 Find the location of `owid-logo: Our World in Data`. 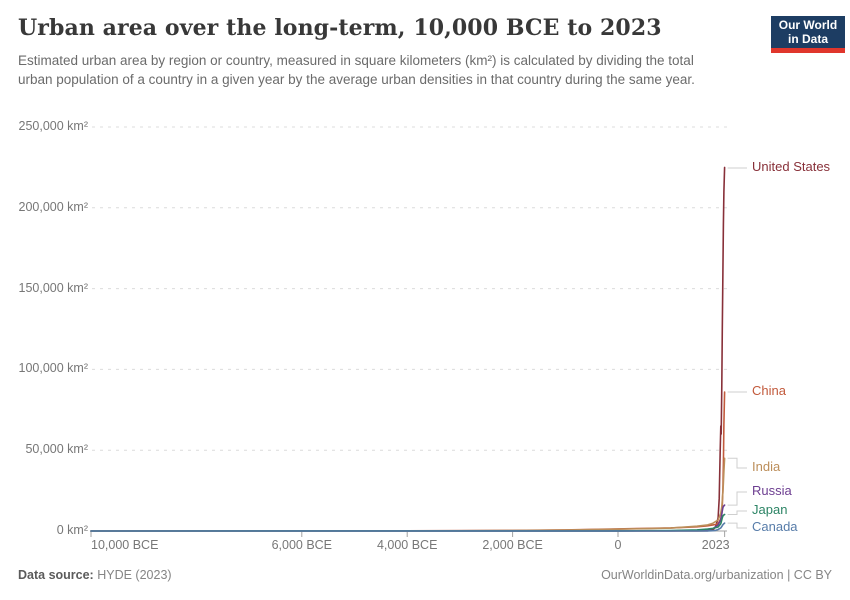

owid-logo: Our World in Data is located at coordinates (808, 34).